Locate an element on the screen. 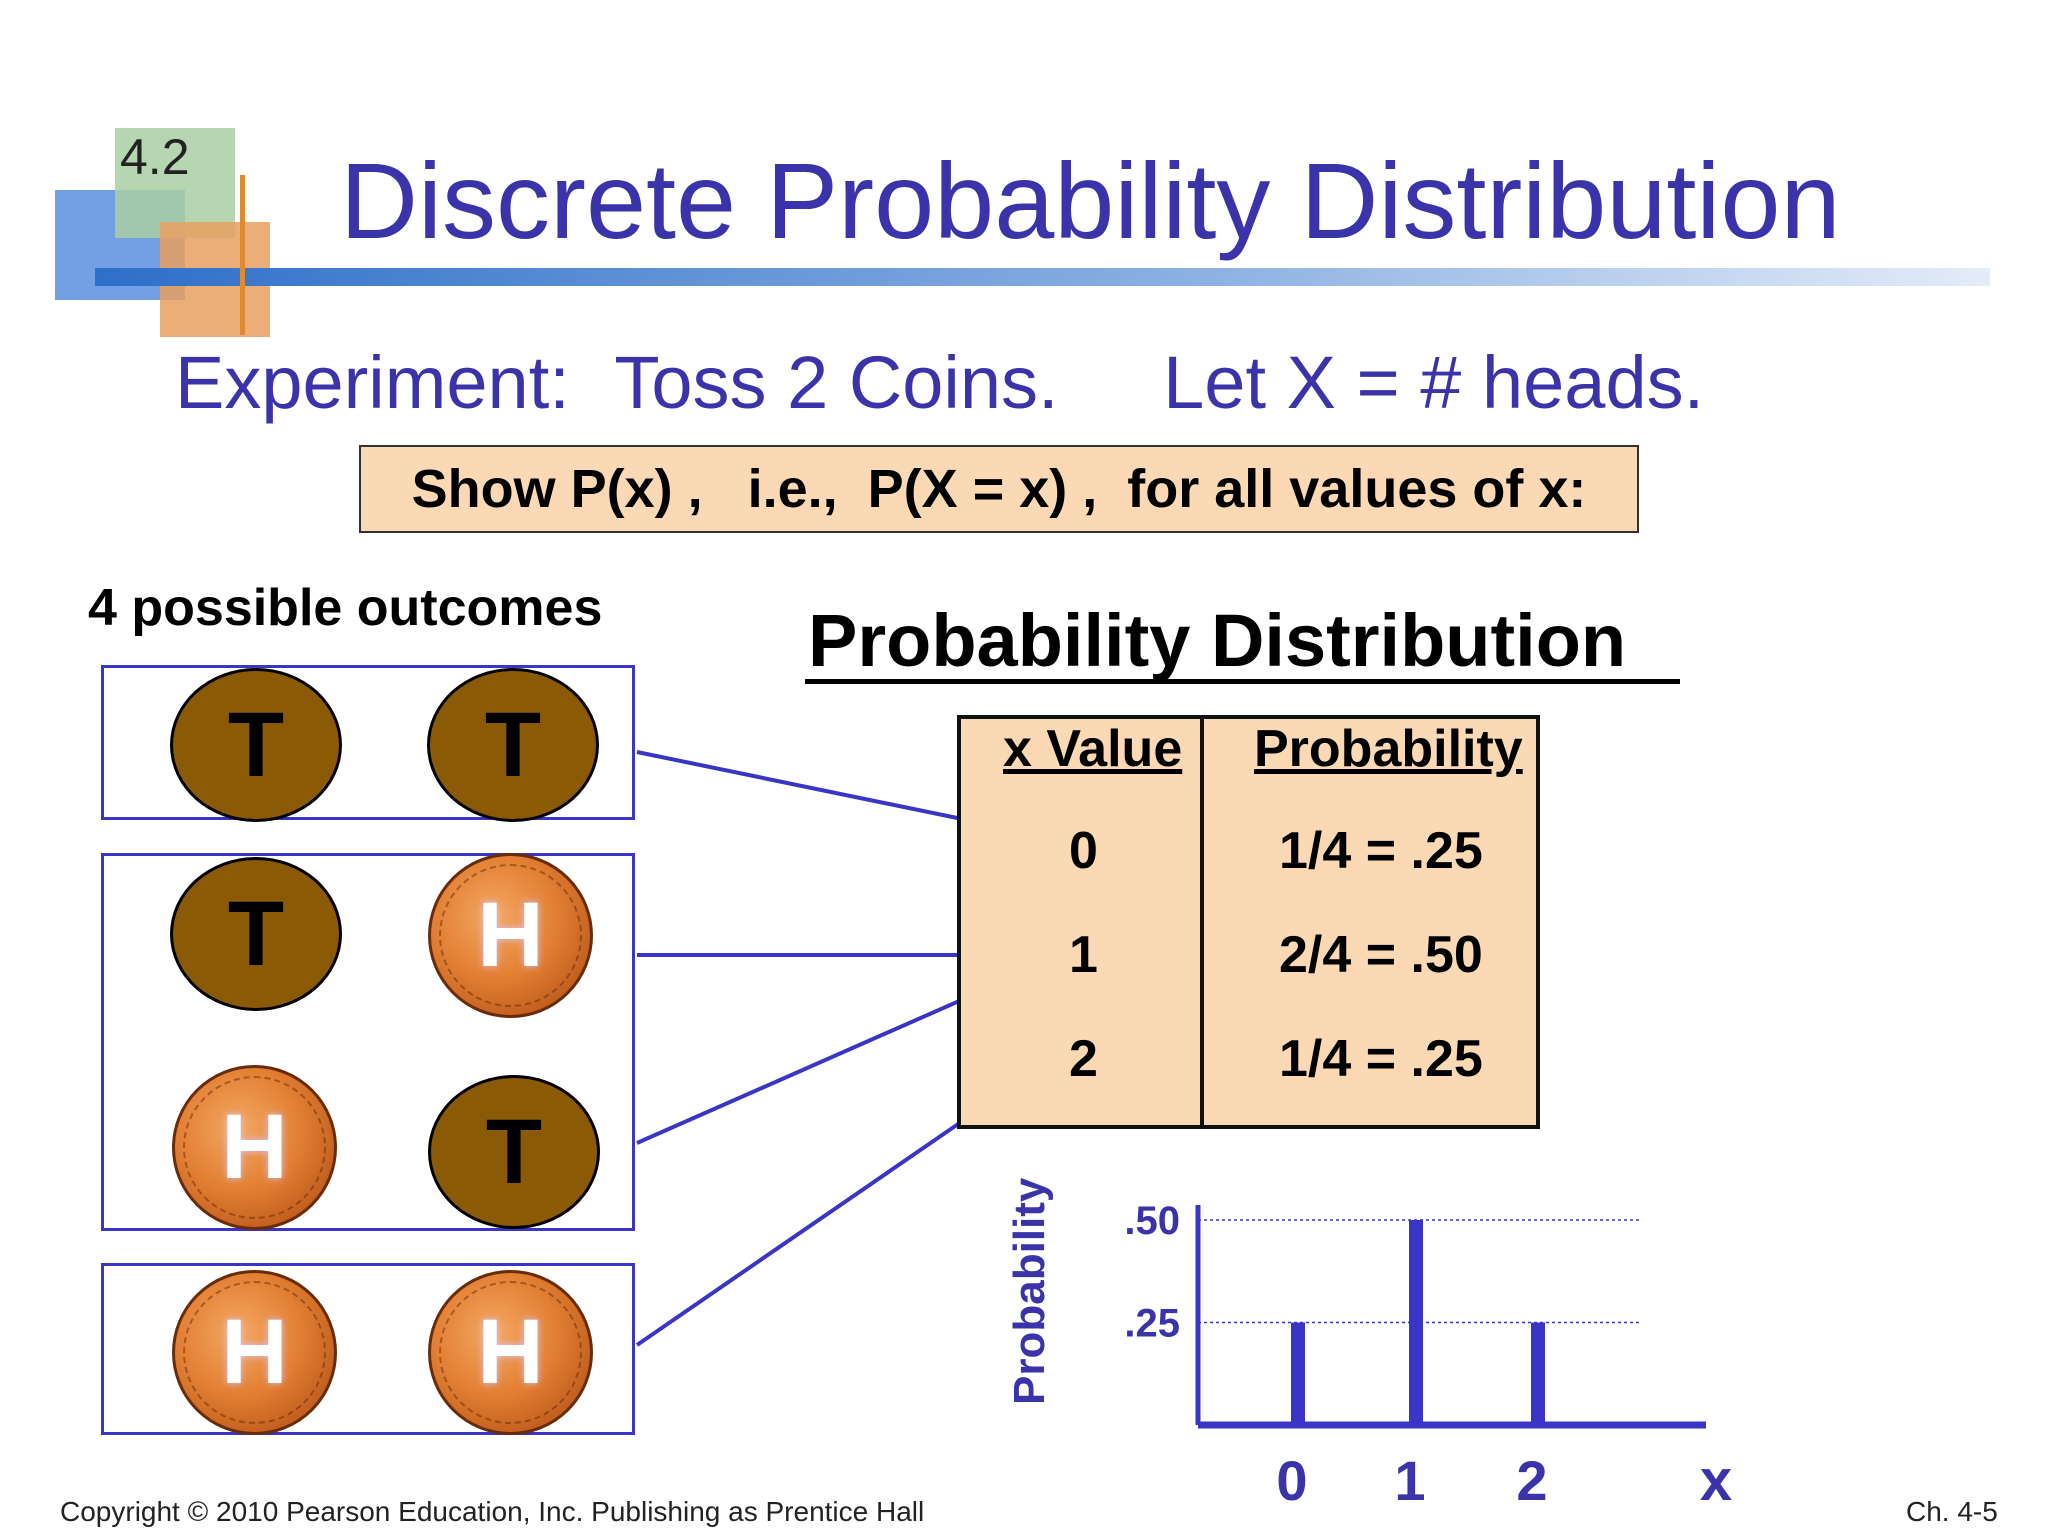  column-header-x: x Value is located at coordinates (1093, 749).